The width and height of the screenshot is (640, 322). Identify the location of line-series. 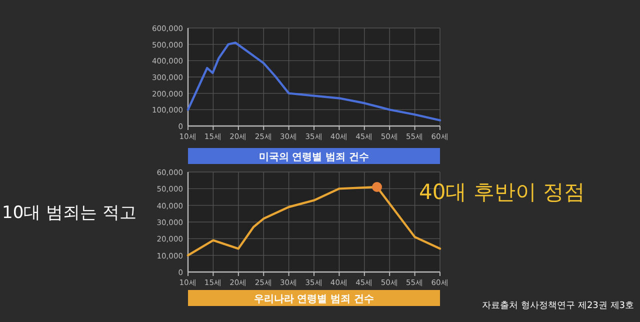
(314, 82).